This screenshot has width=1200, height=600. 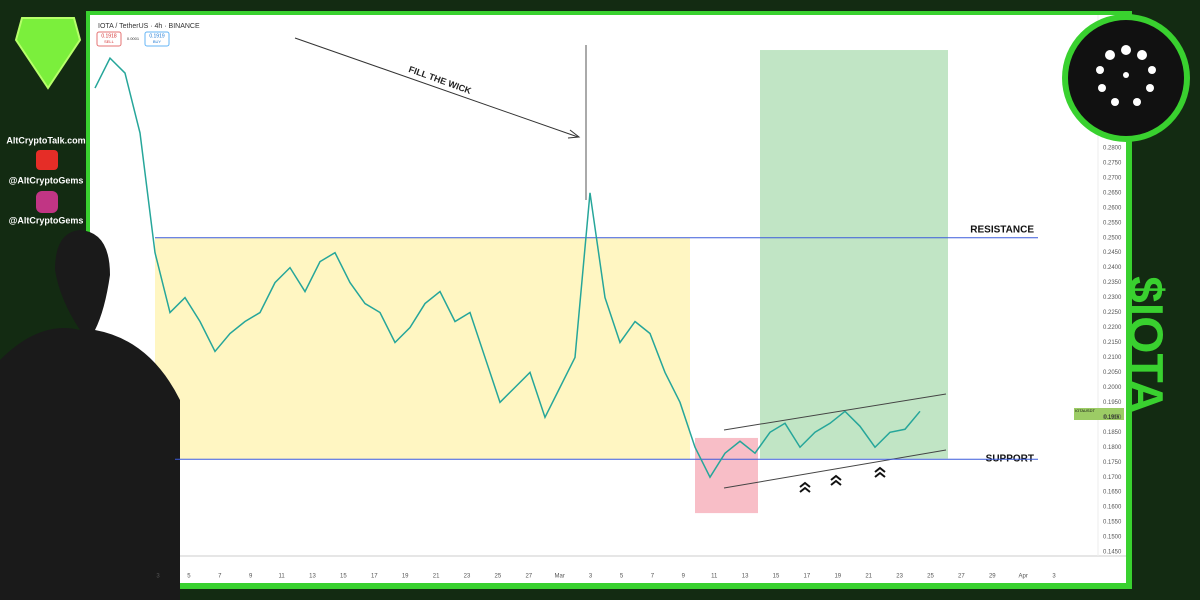 I want to click on x-tick-label: Apr, so click(x=1023, y=577).